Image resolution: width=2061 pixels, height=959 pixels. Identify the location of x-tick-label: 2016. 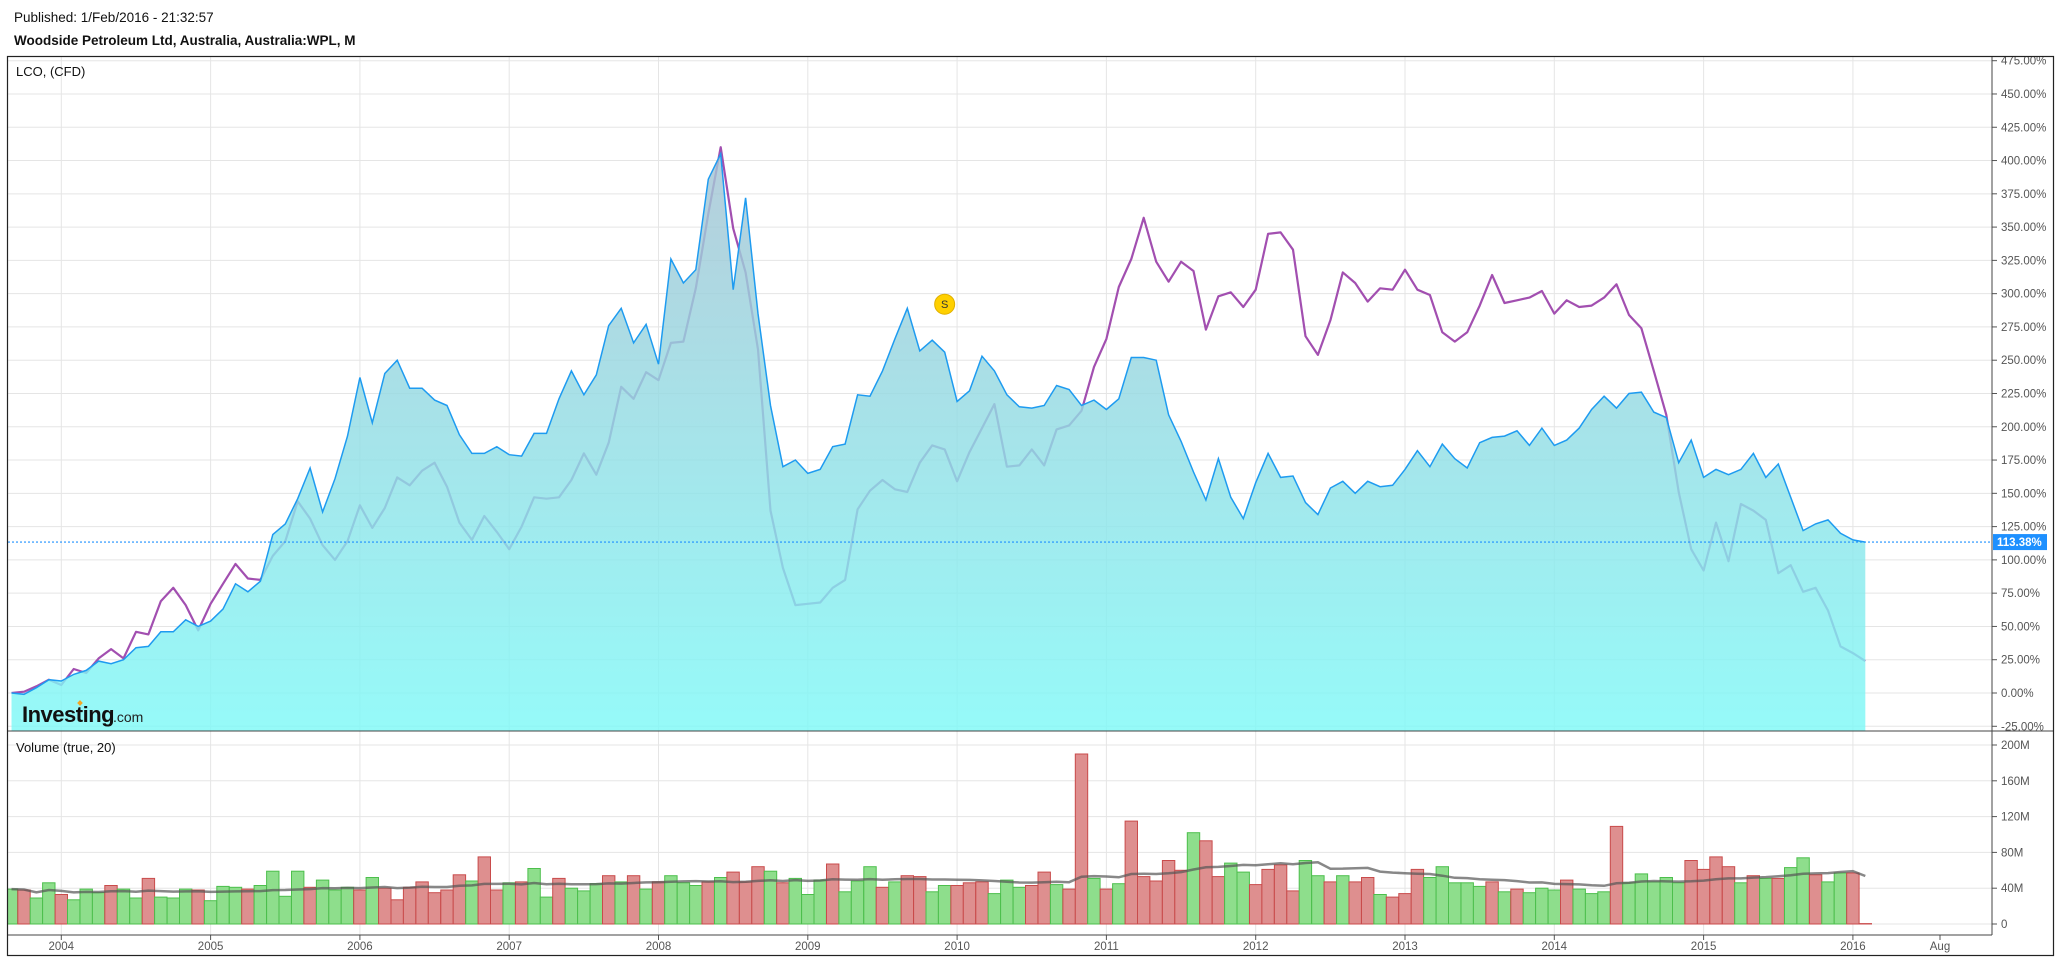
(1853, 947).